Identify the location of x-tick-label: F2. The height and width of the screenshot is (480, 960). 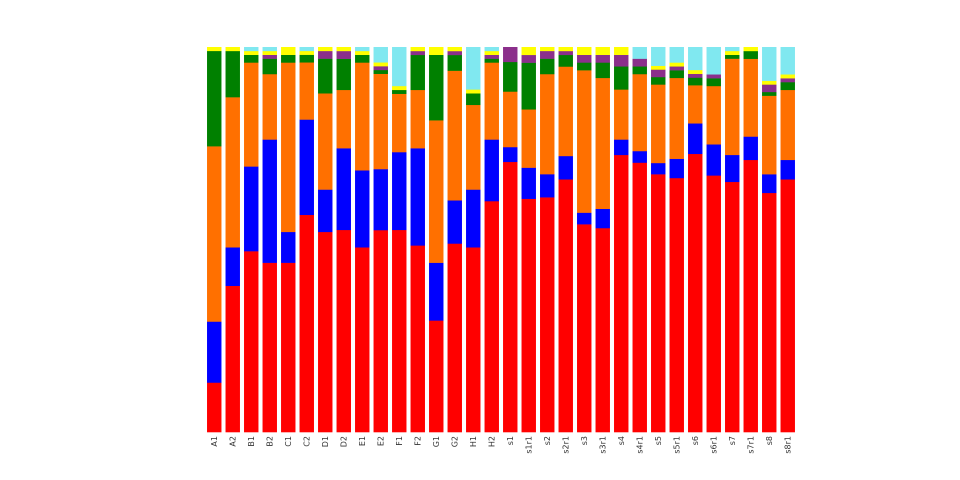
(417, 441).